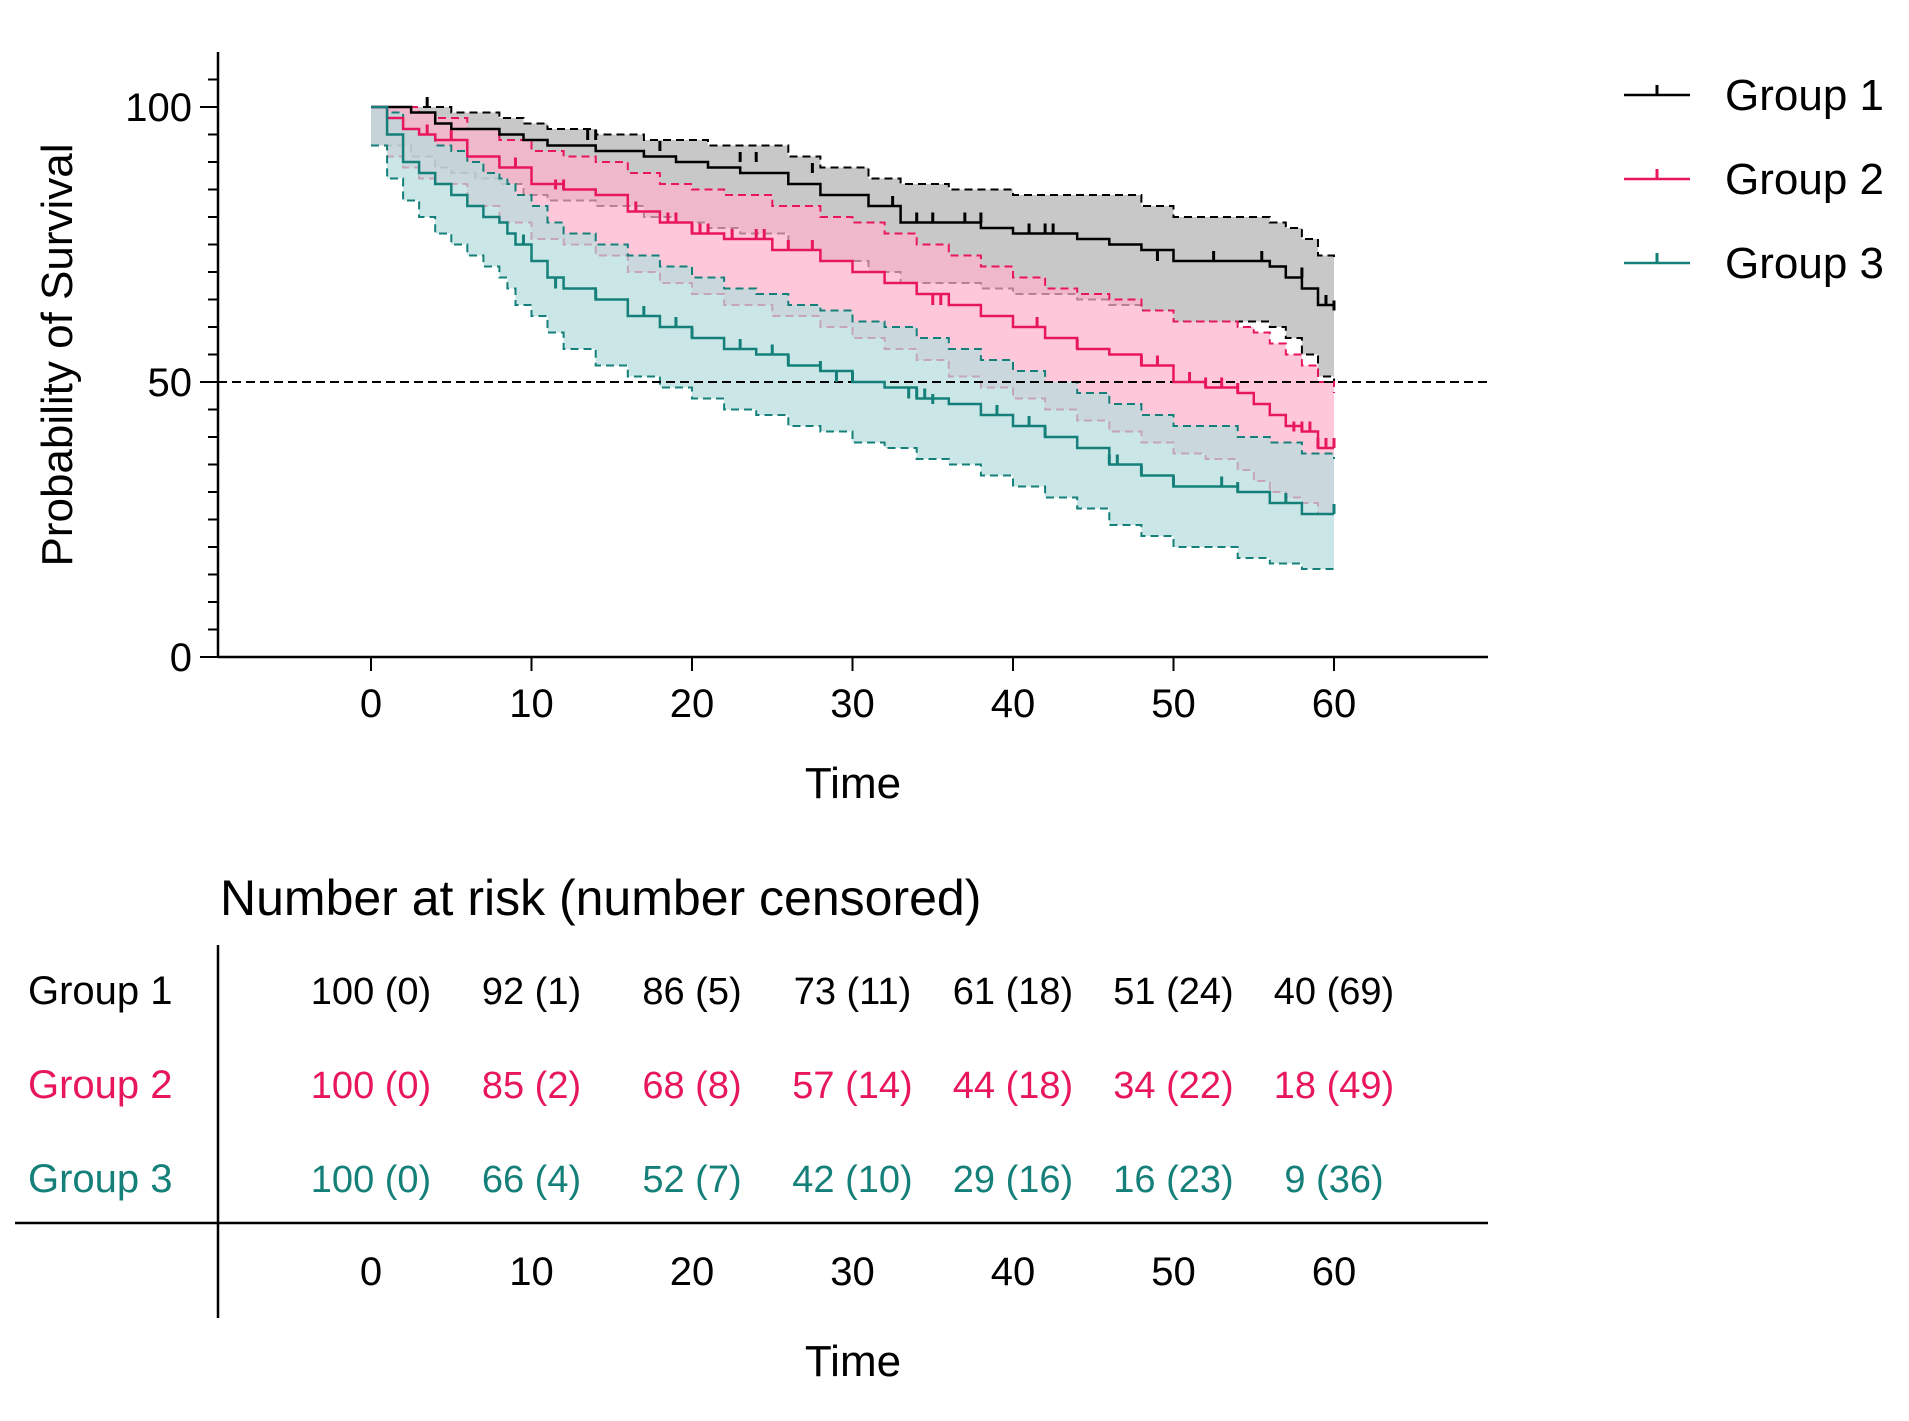  I want to click on table-cell: 18 (49), so click(1334, 1086).